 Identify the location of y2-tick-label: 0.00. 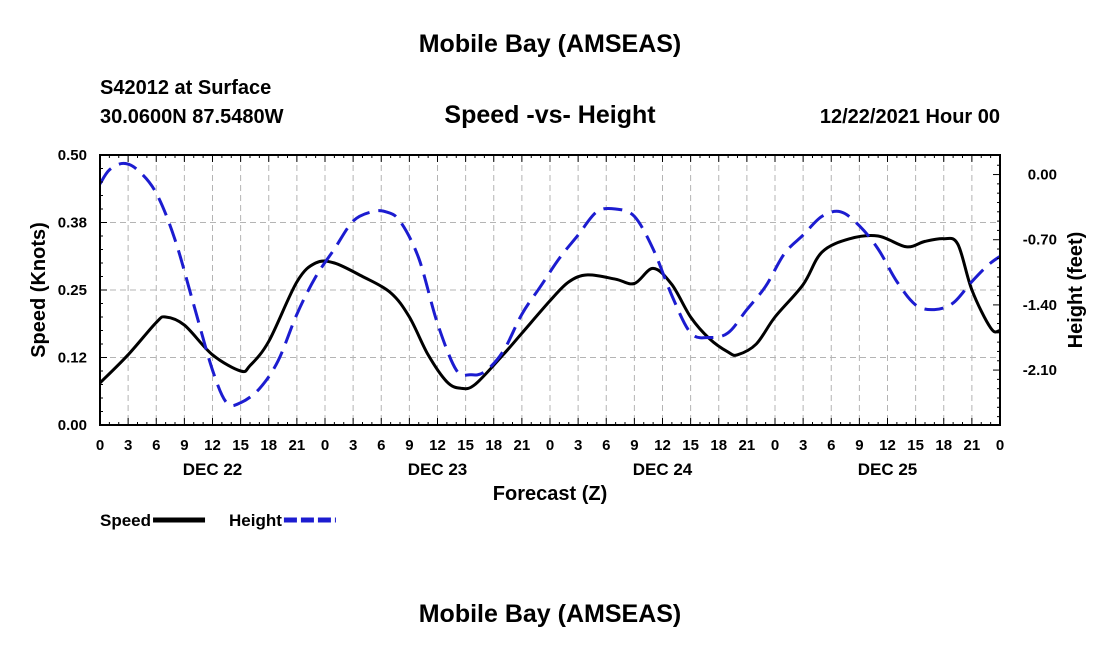
(1042, 175).